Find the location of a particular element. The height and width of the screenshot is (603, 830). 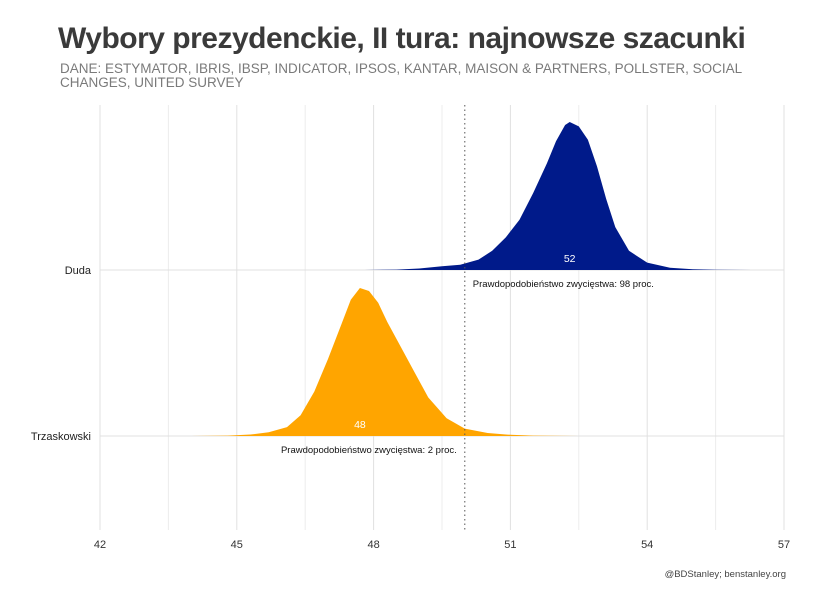

x-tick-label: 51 is located at coordinates (510, 545).